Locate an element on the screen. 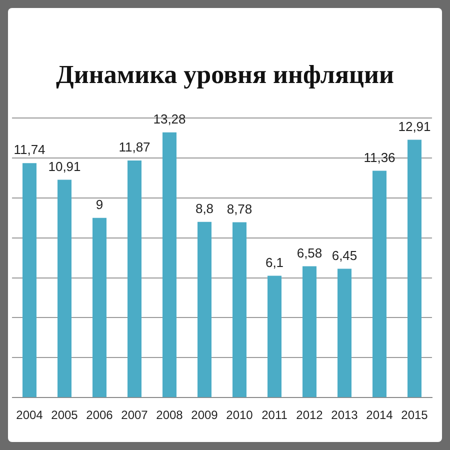 The width and height of the screenshot is (450, 450). data-label: 12,91 is located at coordinates (414, 126).